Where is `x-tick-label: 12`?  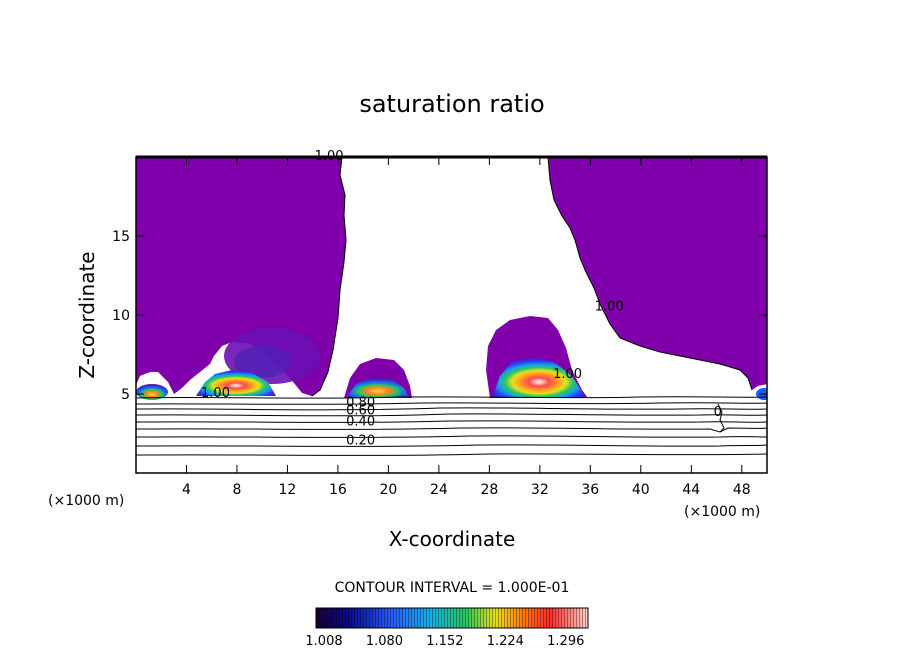
x-tick-label: 12 is located at coordinates (288, 490).